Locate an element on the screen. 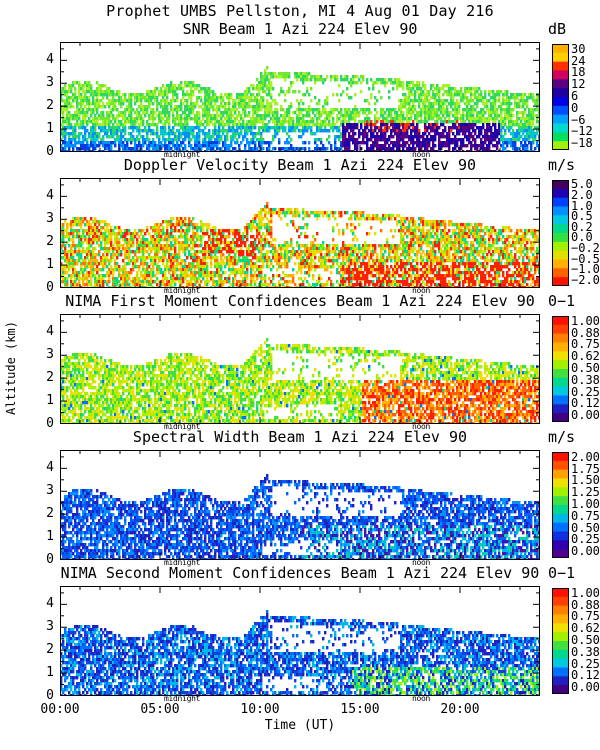  colorbar-tick-label: 5.0 is located at coordinates (582, 184).